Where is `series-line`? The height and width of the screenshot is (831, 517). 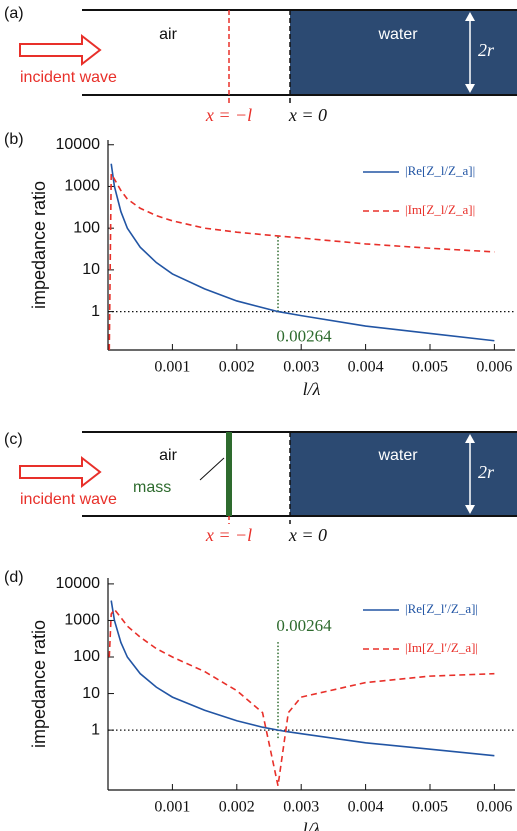
series-line is located at coordinates (302, 678).